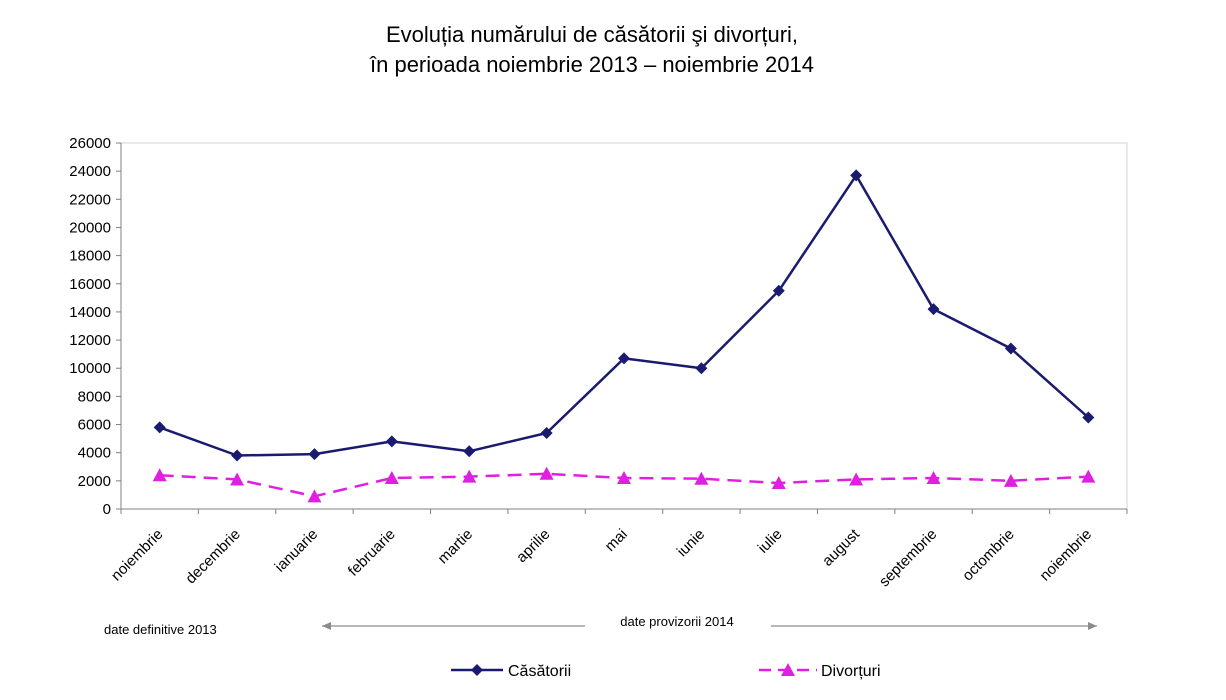 The height and width of the screenshot is (700, 1226). Describe the element at coordinates (90, 171) in the screenshot. I see `y-tick-label: 24000` at that location.